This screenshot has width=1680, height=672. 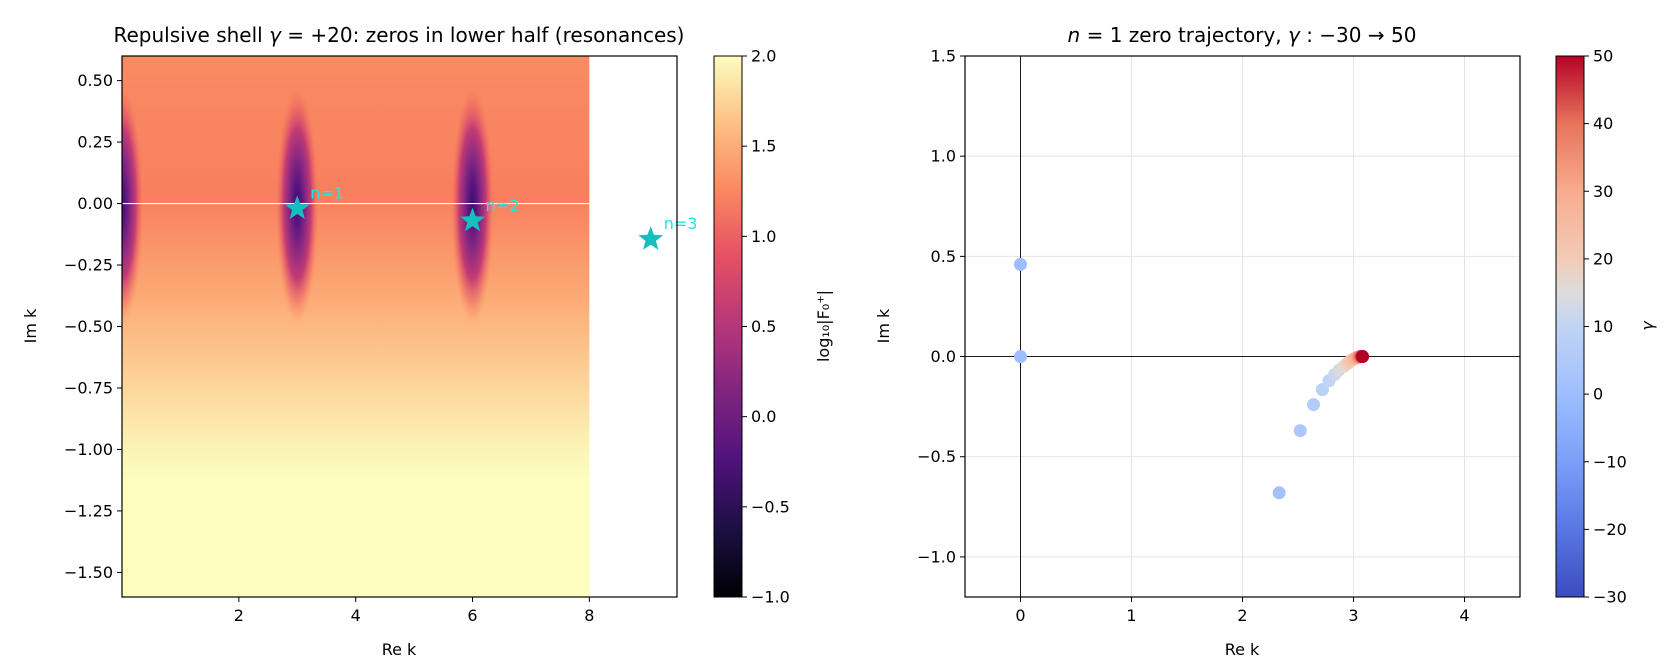 I want to click on colorbar-tick-label: 40, so click(x=1603, y=123).